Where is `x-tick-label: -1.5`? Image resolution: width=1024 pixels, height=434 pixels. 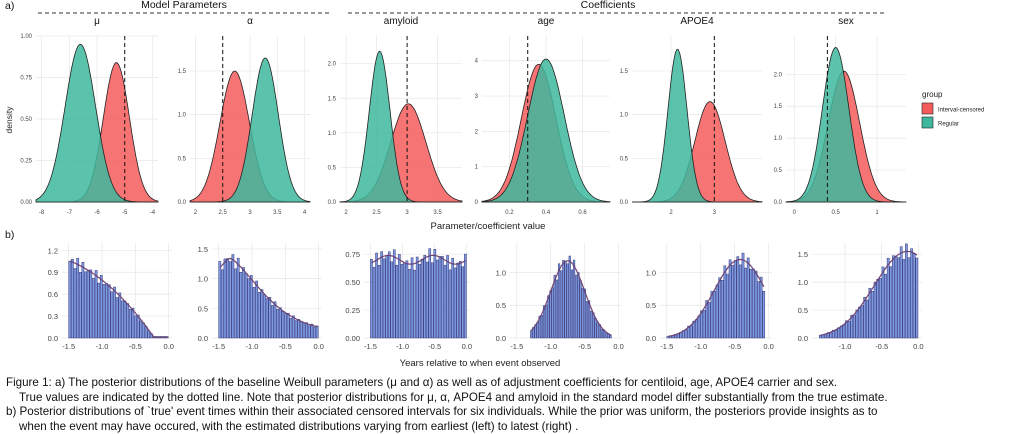
x-tick-label: -1.5 is located at coordinates (218, 346).